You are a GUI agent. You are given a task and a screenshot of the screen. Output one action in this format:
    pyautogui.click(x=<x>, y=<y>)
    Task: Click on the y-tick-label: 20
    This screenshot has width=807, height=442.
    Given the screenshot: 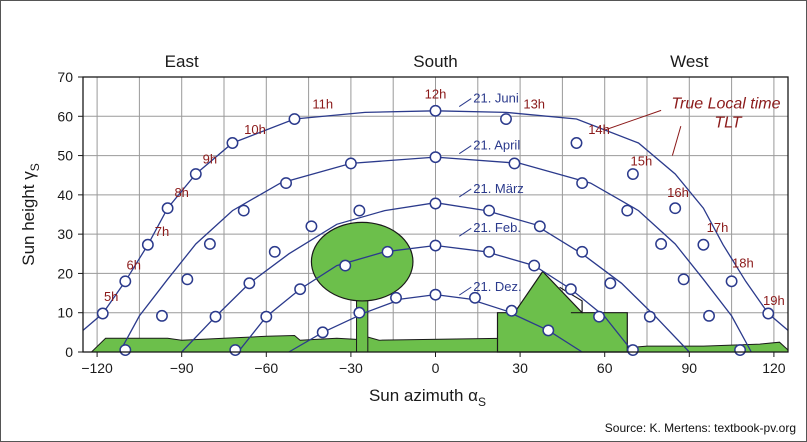 What is the action you would take?
    pyautogui.click(x=65, y=273)
    